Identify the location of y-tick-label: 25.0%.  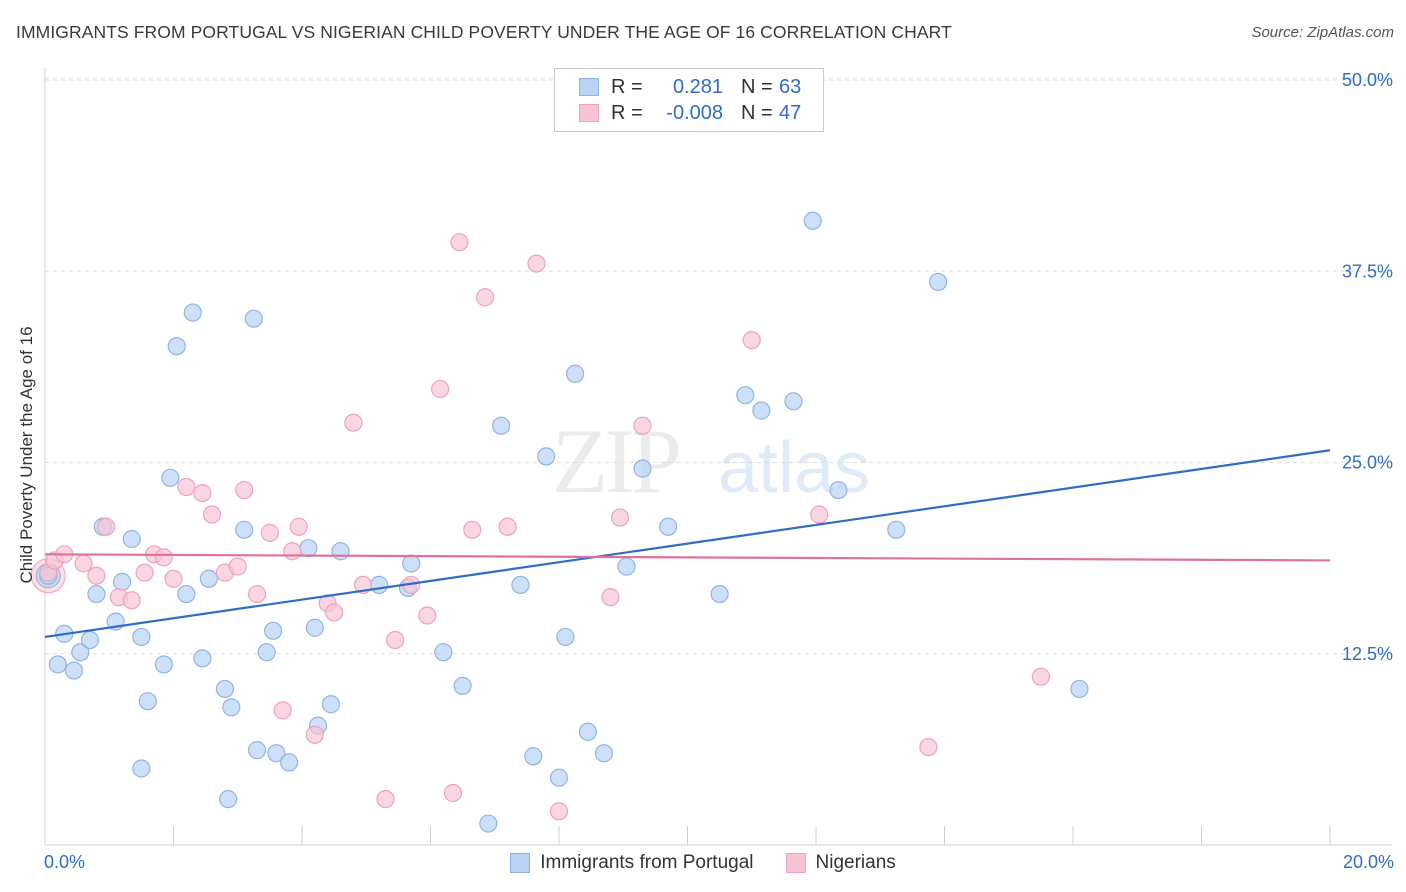
(1367, 463).